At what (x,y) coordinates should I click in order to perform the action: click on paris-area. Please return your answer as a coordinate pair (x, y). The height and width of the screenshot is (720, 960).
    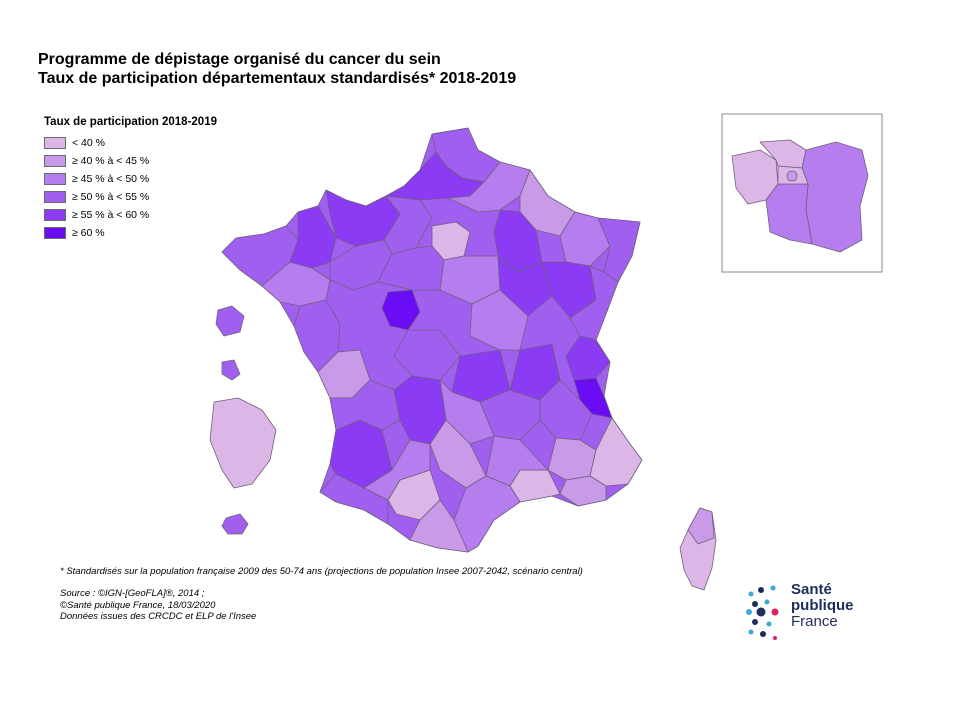
    Looking at the image, I should click on (792, 176).